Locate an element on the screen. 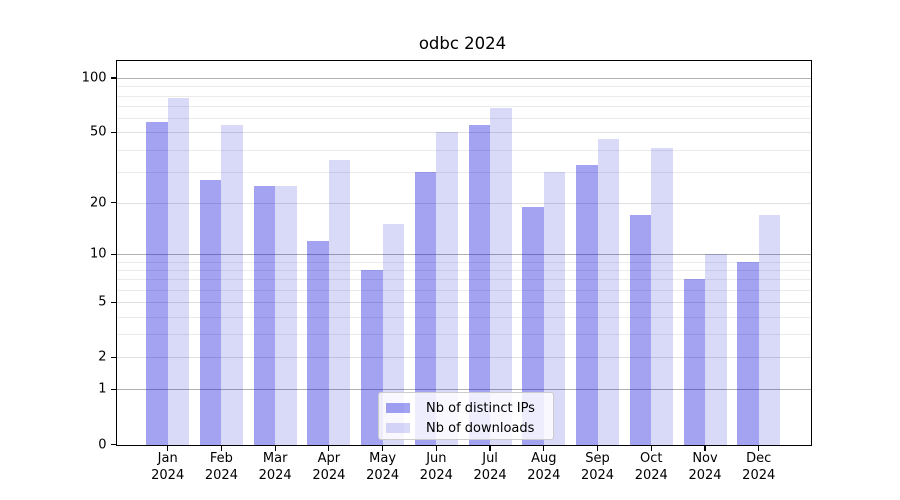  bar-downloads-mar is located at coordinates (286, 315).